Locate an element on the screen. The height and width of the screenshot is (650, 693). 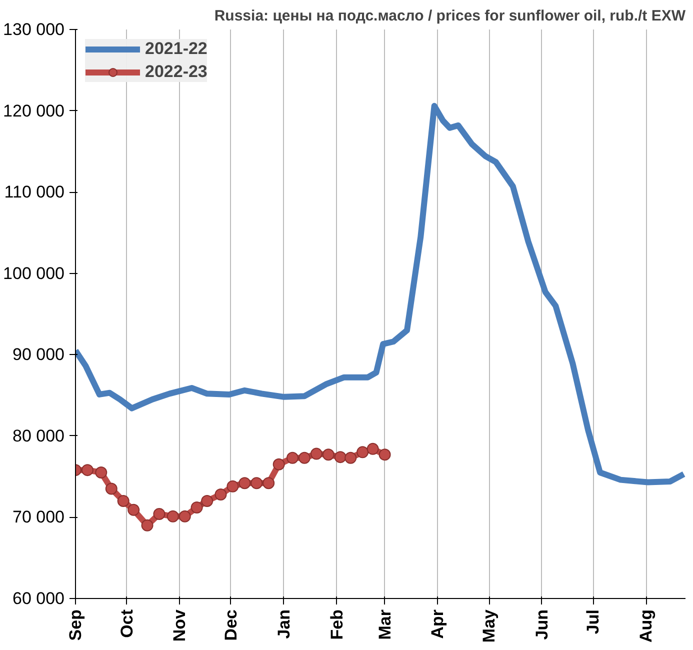
x-tick-label: Apr is located at coordinates (438, 624).